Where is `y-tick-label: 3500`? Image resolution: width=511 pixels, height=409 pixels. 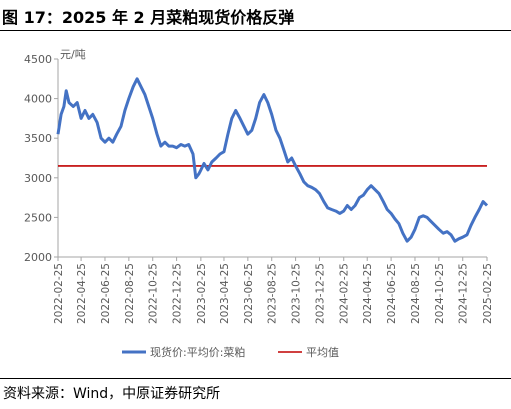
y-tick-label: 3500 is located at coordinates (38, 138).